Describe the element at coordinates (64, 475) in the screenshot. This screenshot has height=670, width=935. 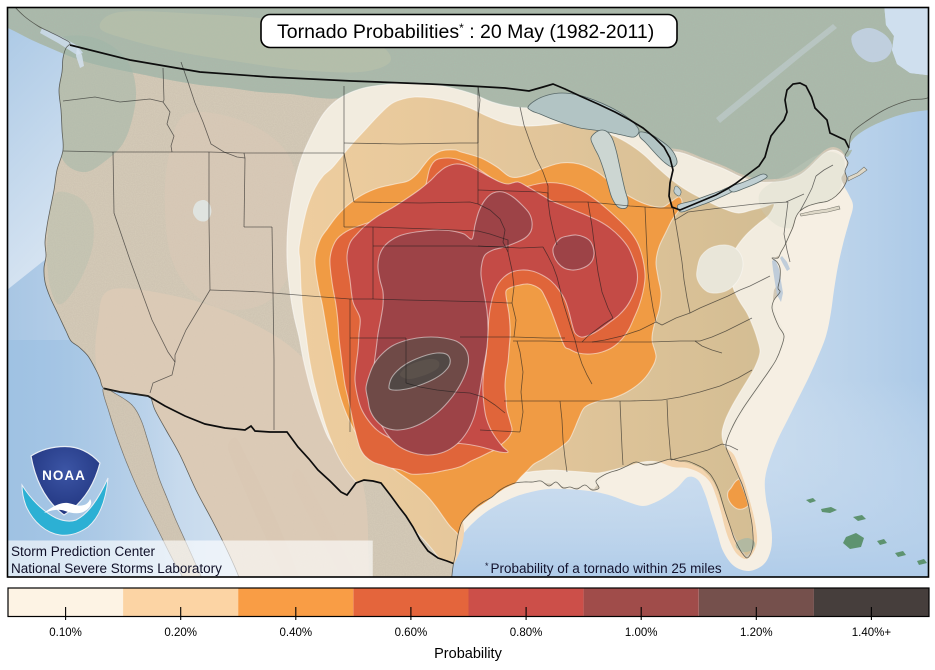
I see `svg-text: NOAA` at that location.